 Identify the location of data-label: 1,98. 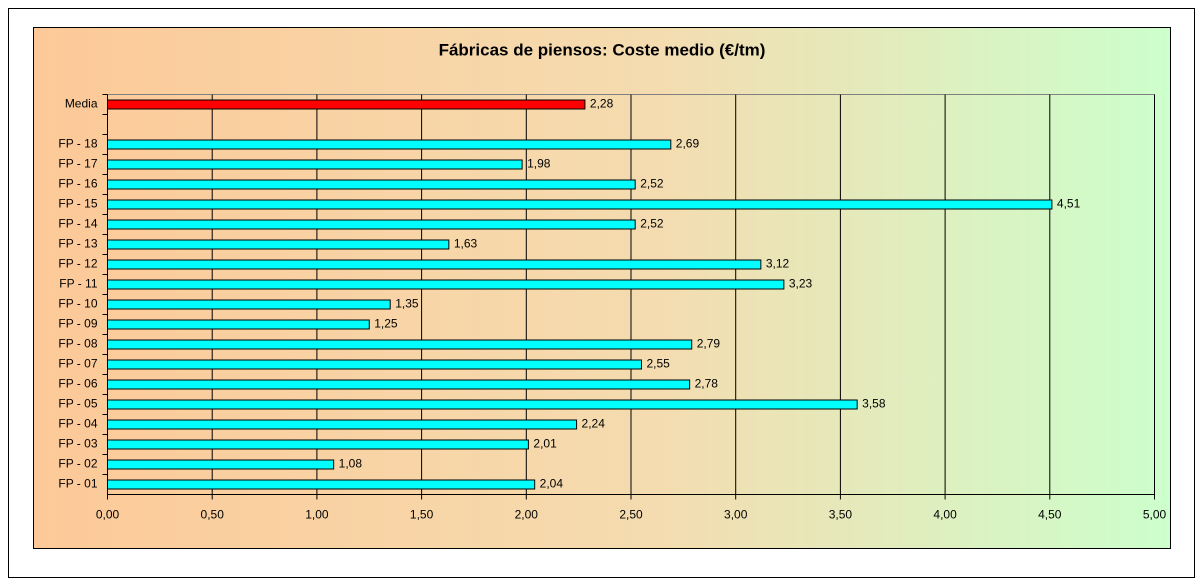
(539, 164).